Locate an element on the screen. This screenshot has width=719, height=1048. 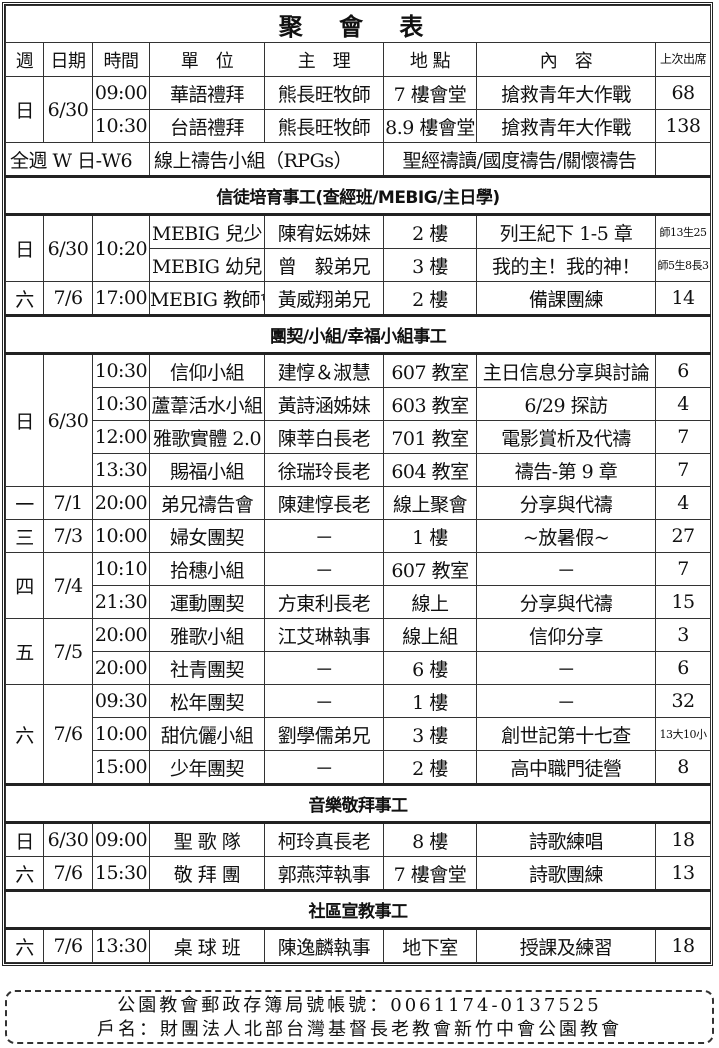
unit-cell: 運動團契 is located at coordinates (207, 602).